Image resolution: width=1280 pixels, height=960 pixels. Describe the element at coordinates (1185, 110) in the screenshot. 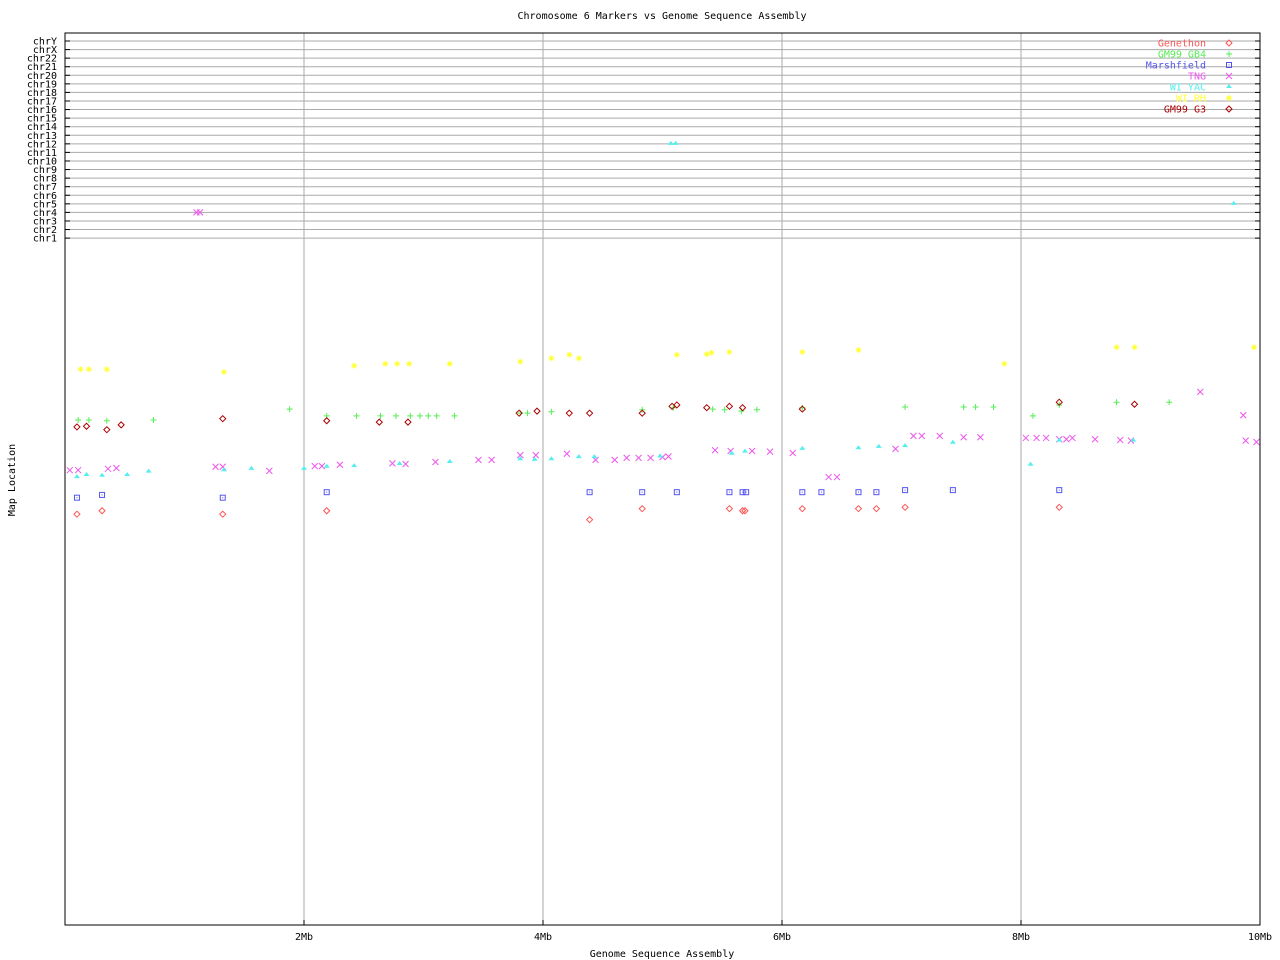

I see `legend-label: GM99 G3` at that location.